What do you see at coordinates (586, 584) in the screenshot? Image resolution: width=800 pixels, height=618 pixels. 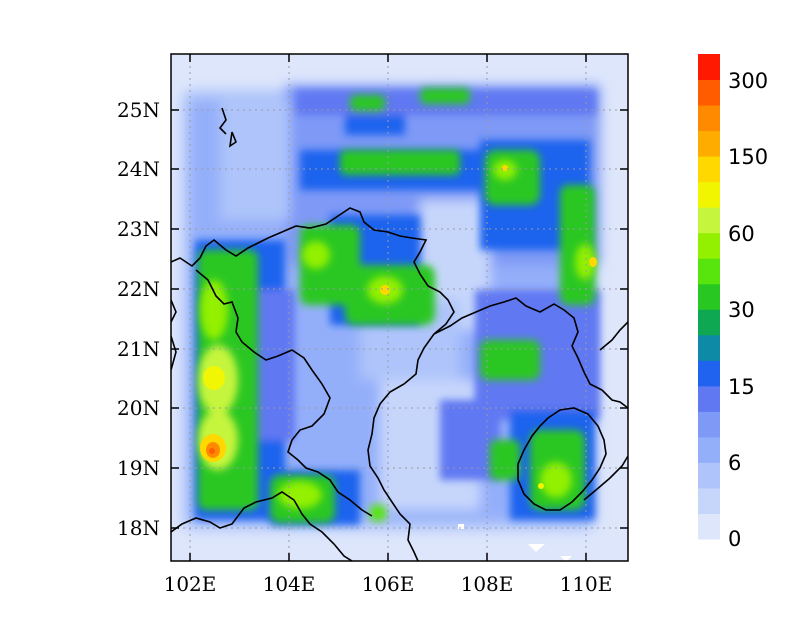 I see `x-tick-label: 110E` at bounding box center [586, 584].